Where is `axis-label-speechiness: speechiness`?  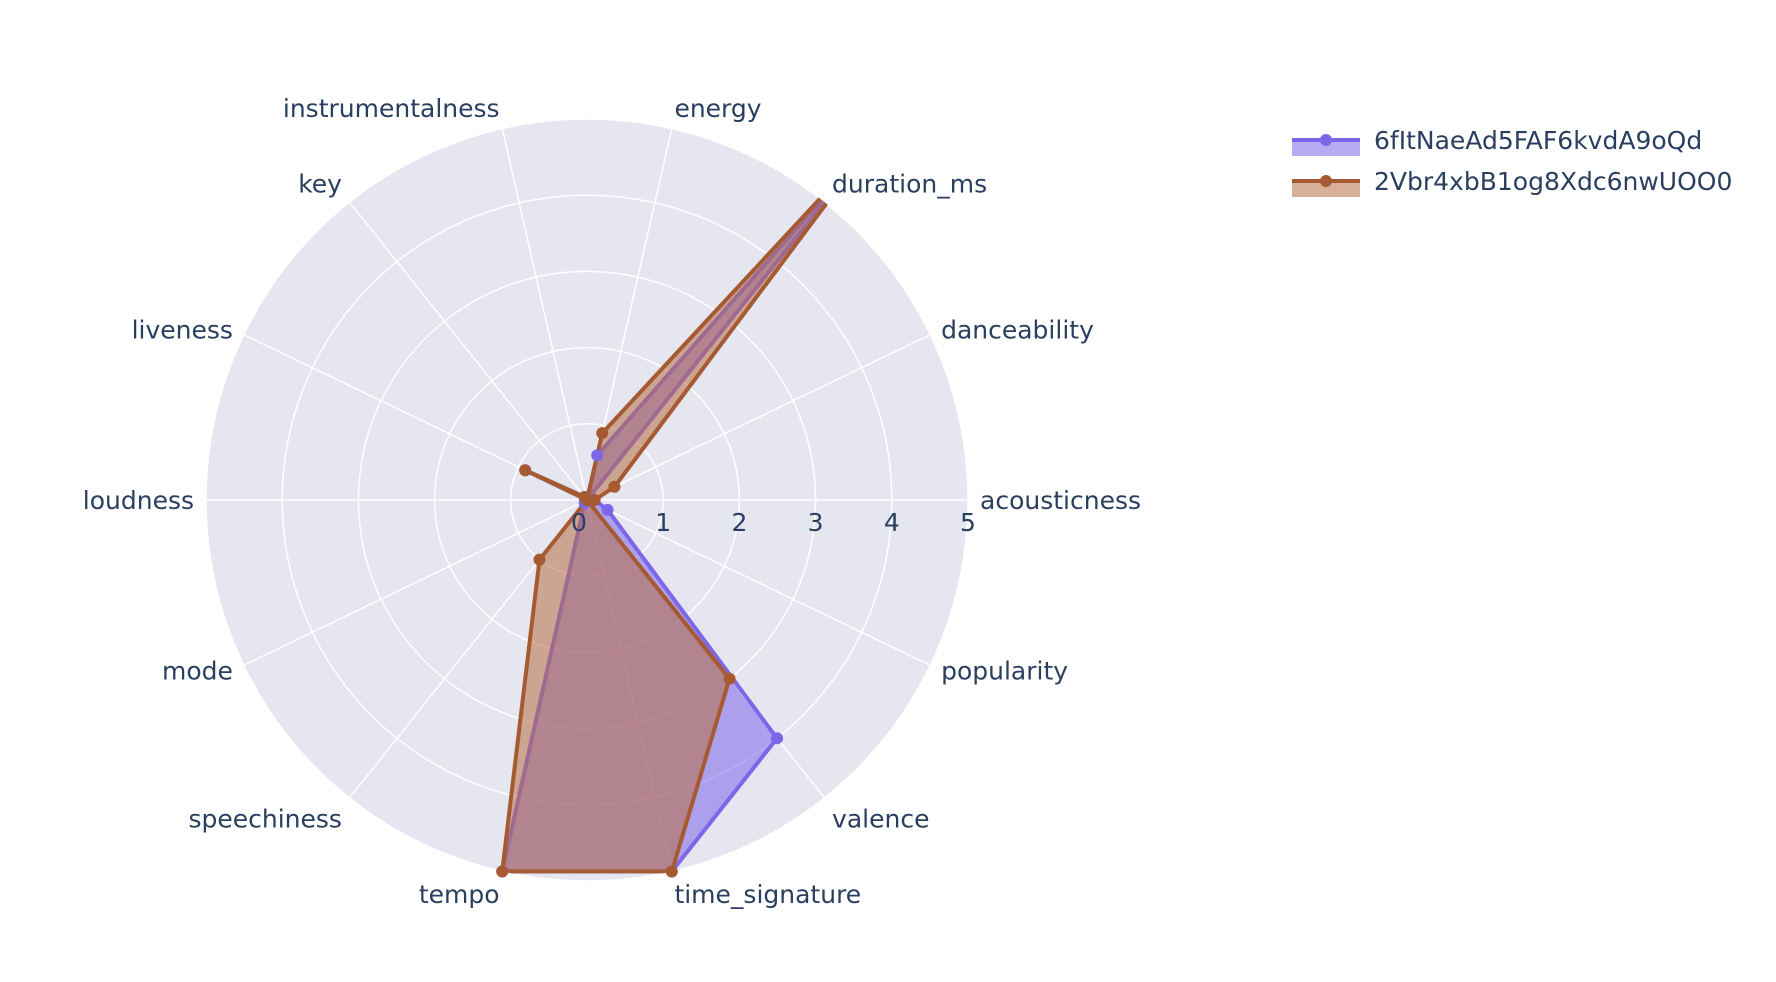 axis-label-speechiness: speechiness is located at coordinates (264, 818).